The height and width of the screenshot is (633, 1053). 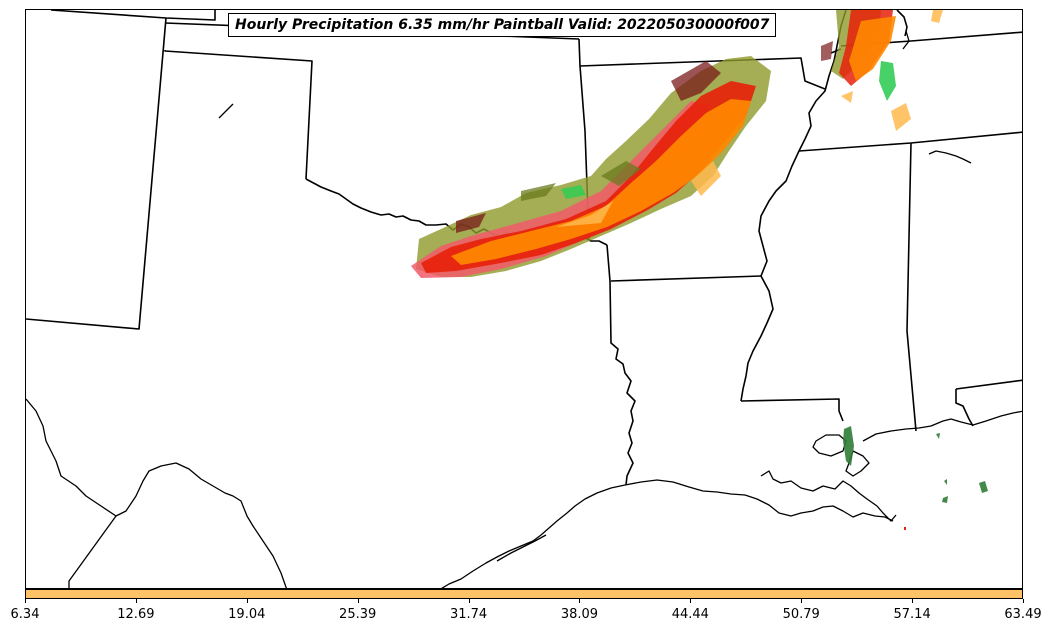 I want to click on lake-wv-north, so click(x=950, y=157).